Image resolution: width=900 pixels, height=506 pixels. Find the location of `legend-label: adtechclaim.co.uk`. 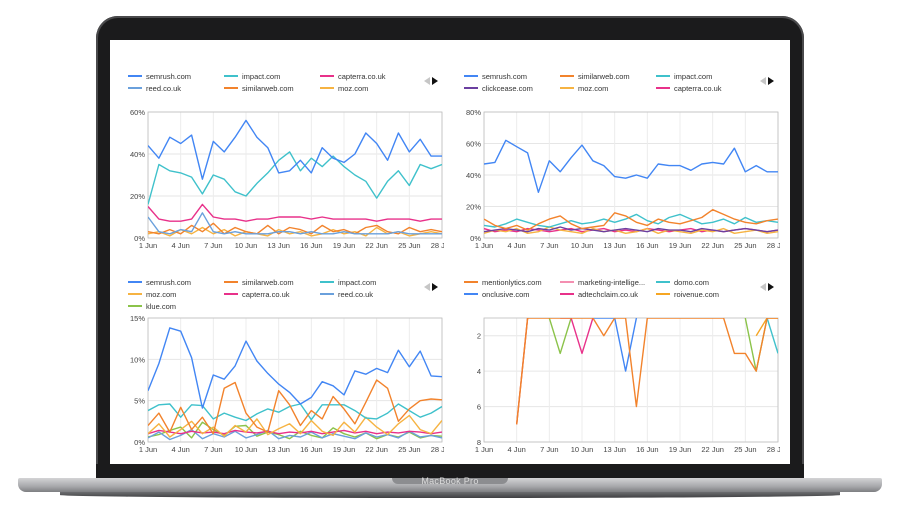

legend-label: adtechclaim.co.uk is located at coordinates (608, 294).